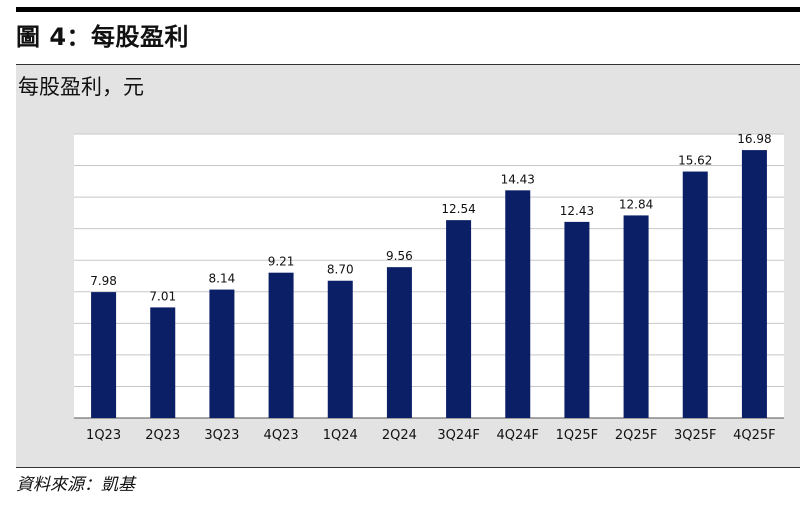 The height and width of the screenshot is (505, 807). I want to click on data-label: 15.62, so click(695, 161).